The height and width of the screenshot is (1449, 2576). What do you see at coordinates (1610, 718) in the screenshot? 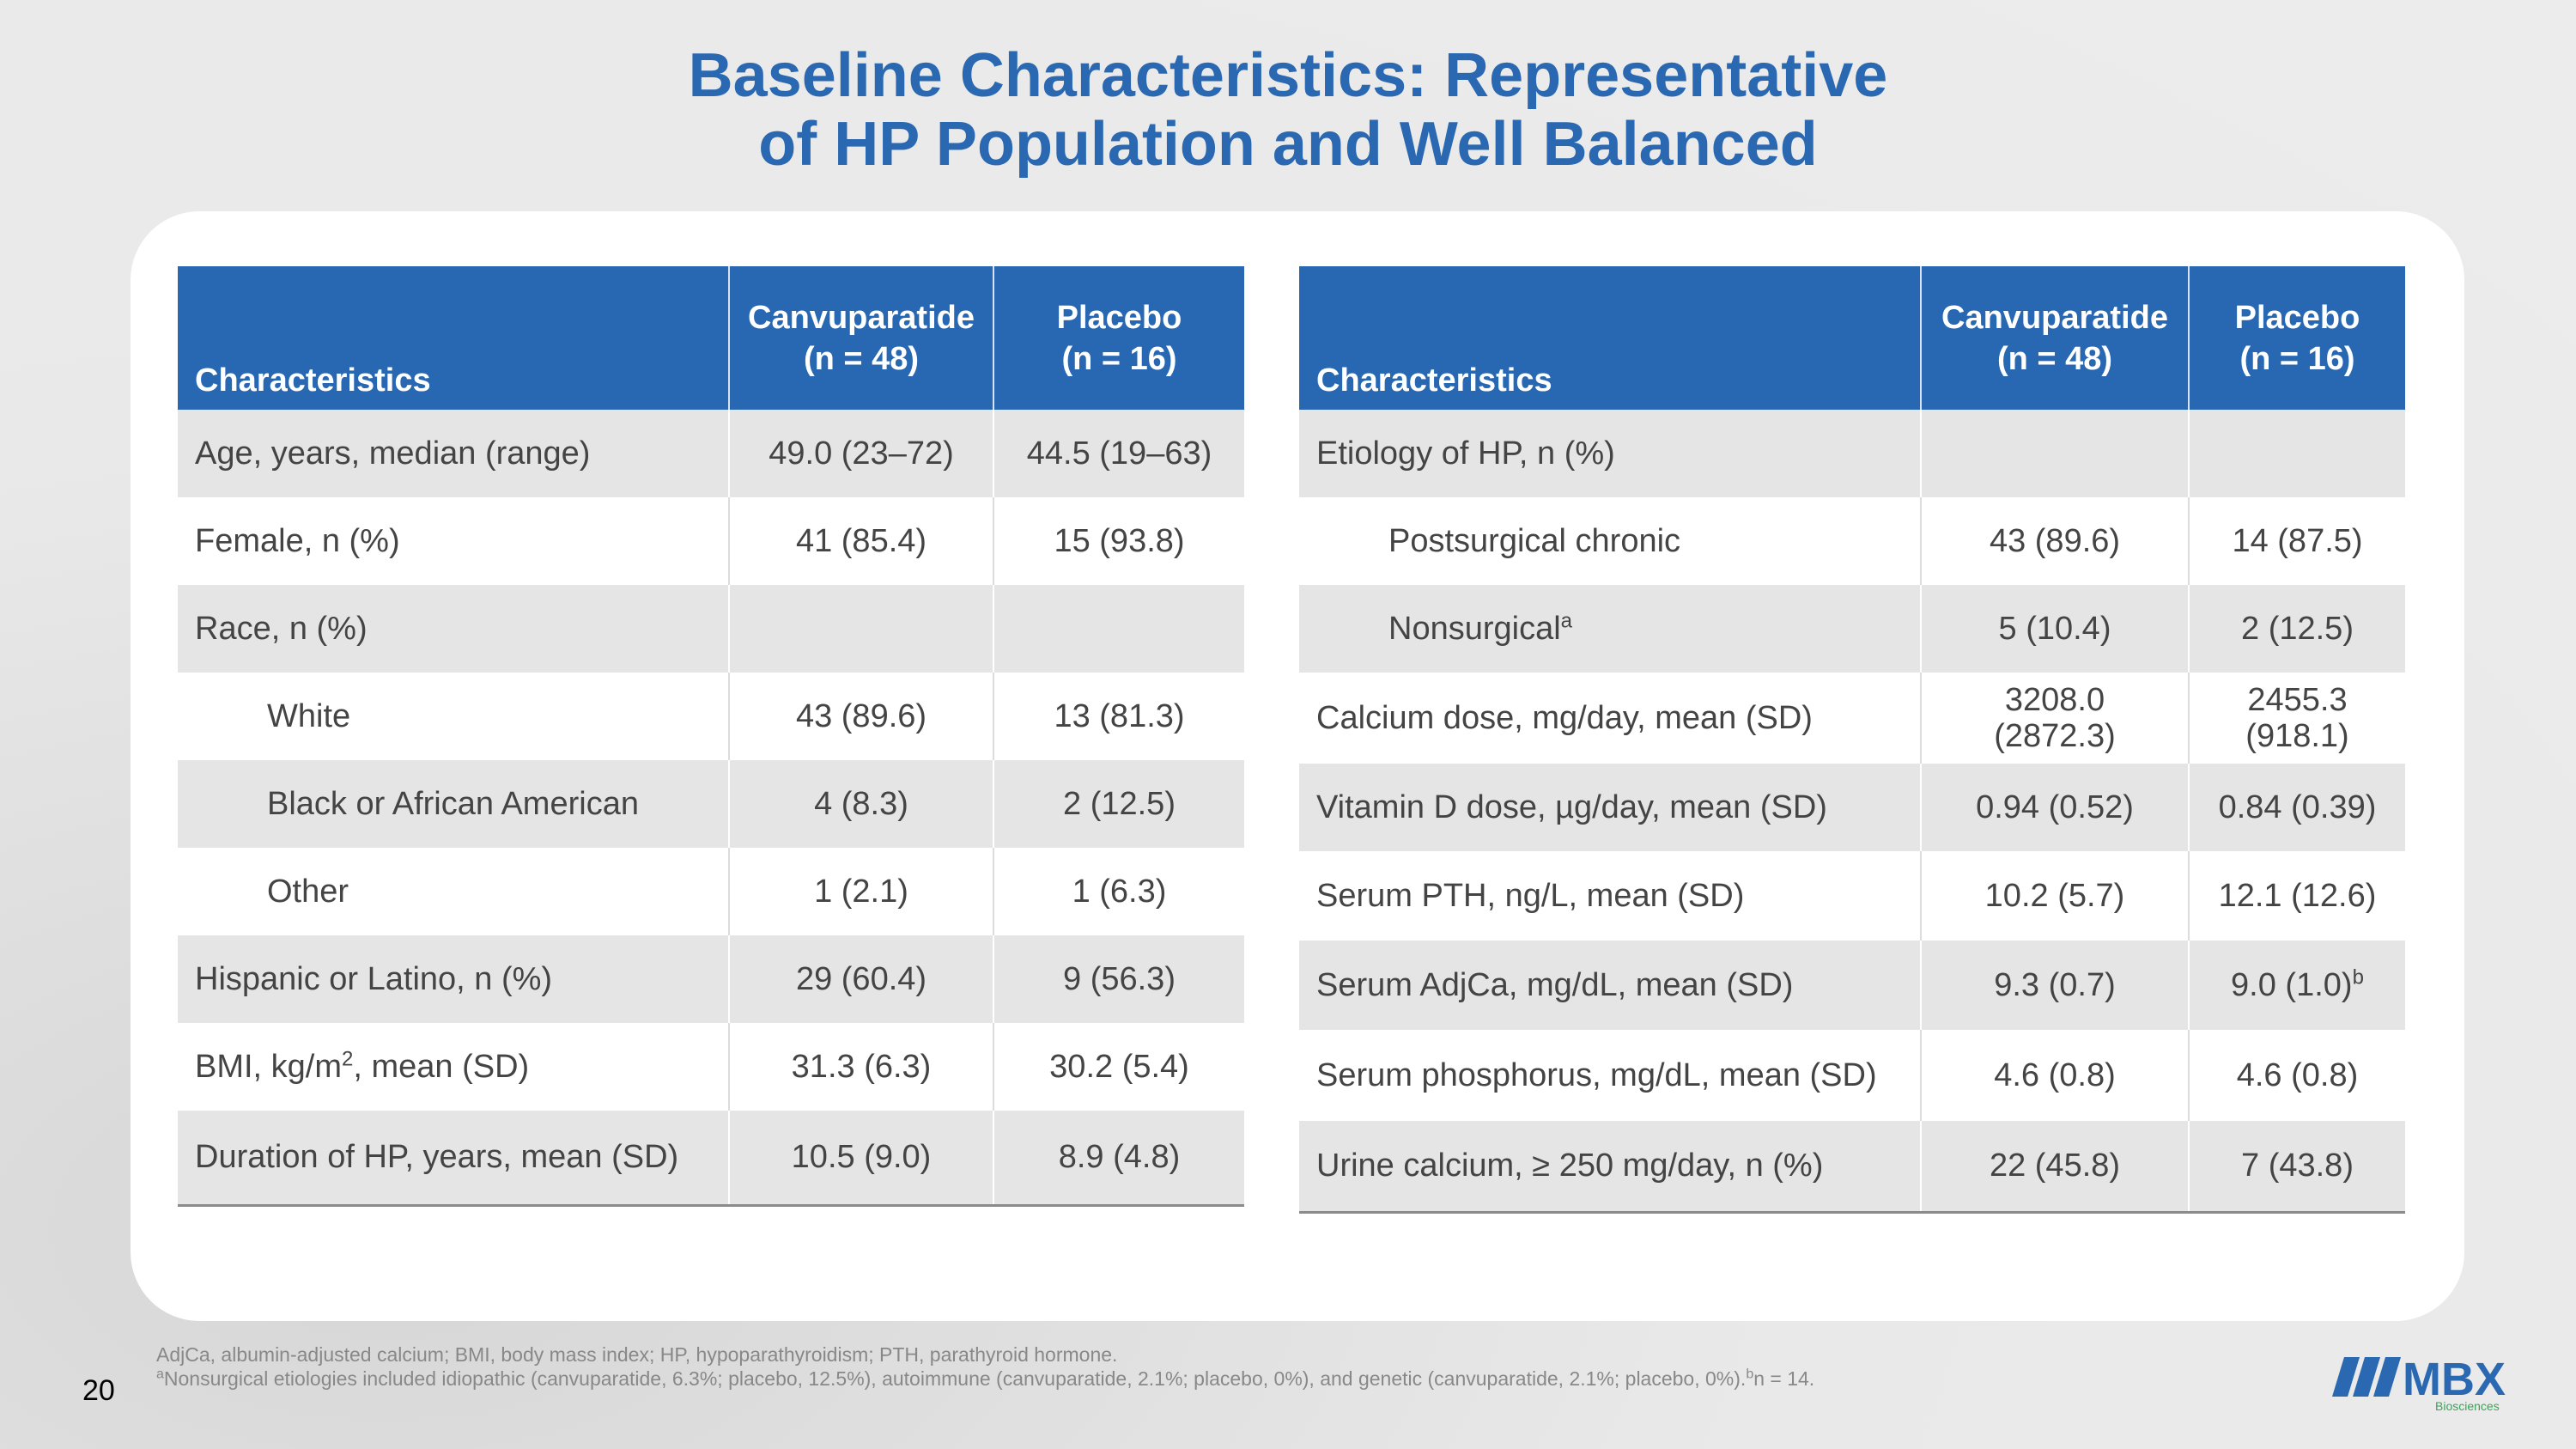
I see `row-label: Calcium dose, mg/day, mean (SD)` at bounding box center [1610, 718].